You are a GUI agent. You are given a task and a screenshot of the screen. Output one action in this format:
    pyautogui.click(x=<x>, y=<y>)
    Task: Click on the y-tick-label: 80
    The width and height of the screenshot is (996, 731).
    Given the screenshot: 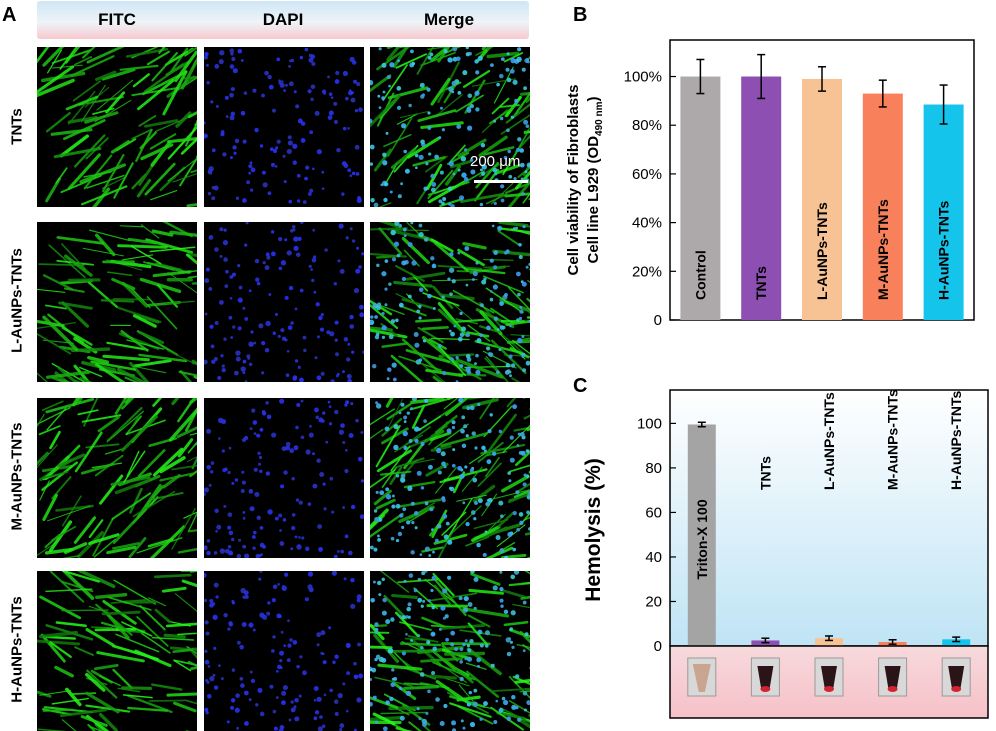 What is the action you would take?
    pyautogui.click(x=653, y=468)
    